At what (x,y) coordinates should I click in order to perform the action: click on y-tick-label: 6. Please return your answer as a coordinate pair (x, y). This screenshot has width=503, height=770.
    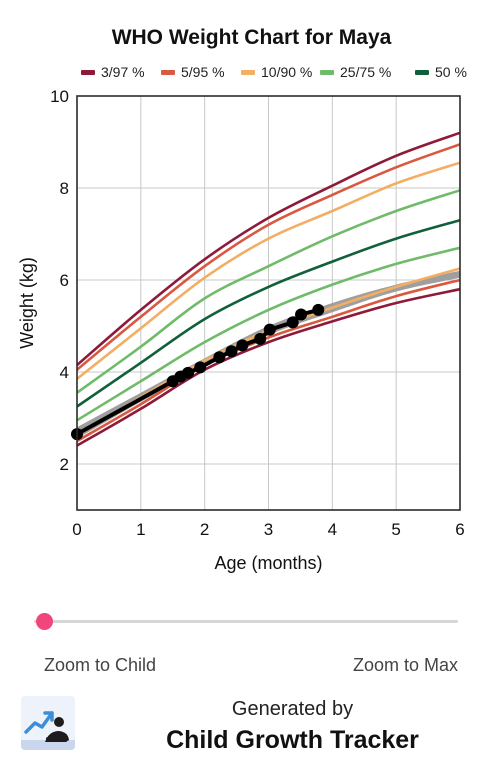
    Looking at the image, I should click on (64, 280).